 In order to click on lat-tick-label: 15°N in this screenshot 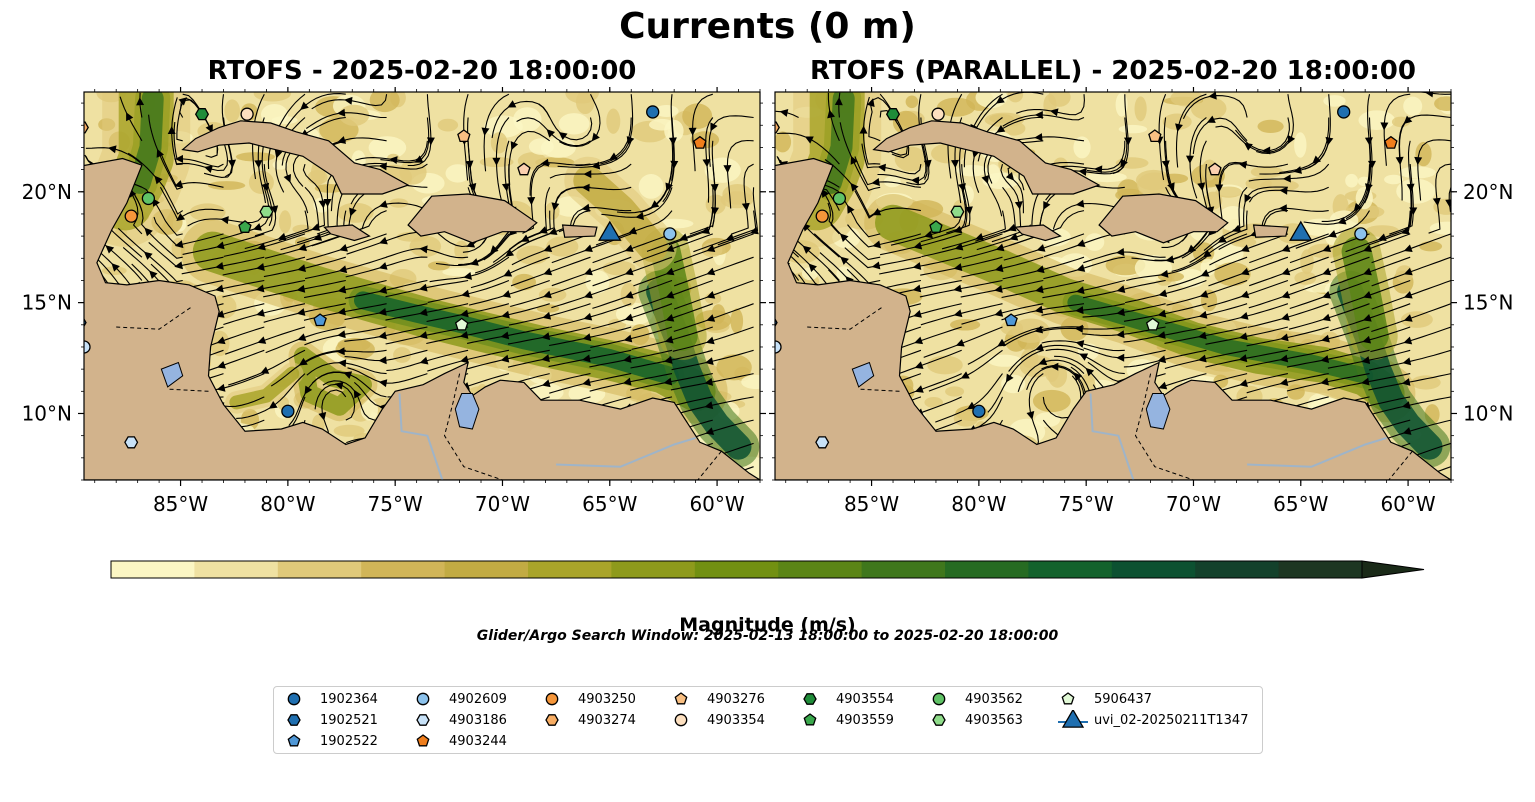, I will do `click(47, 303)`.